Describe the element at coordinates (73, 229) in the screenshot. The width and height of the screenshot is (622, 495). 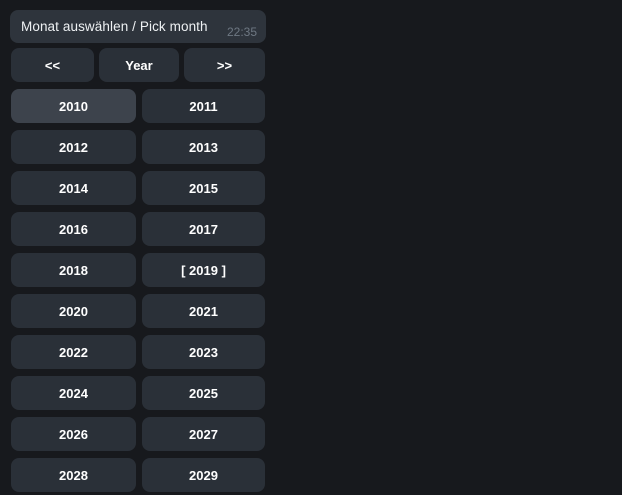
I see `year-button-2016: 2016` at that location.